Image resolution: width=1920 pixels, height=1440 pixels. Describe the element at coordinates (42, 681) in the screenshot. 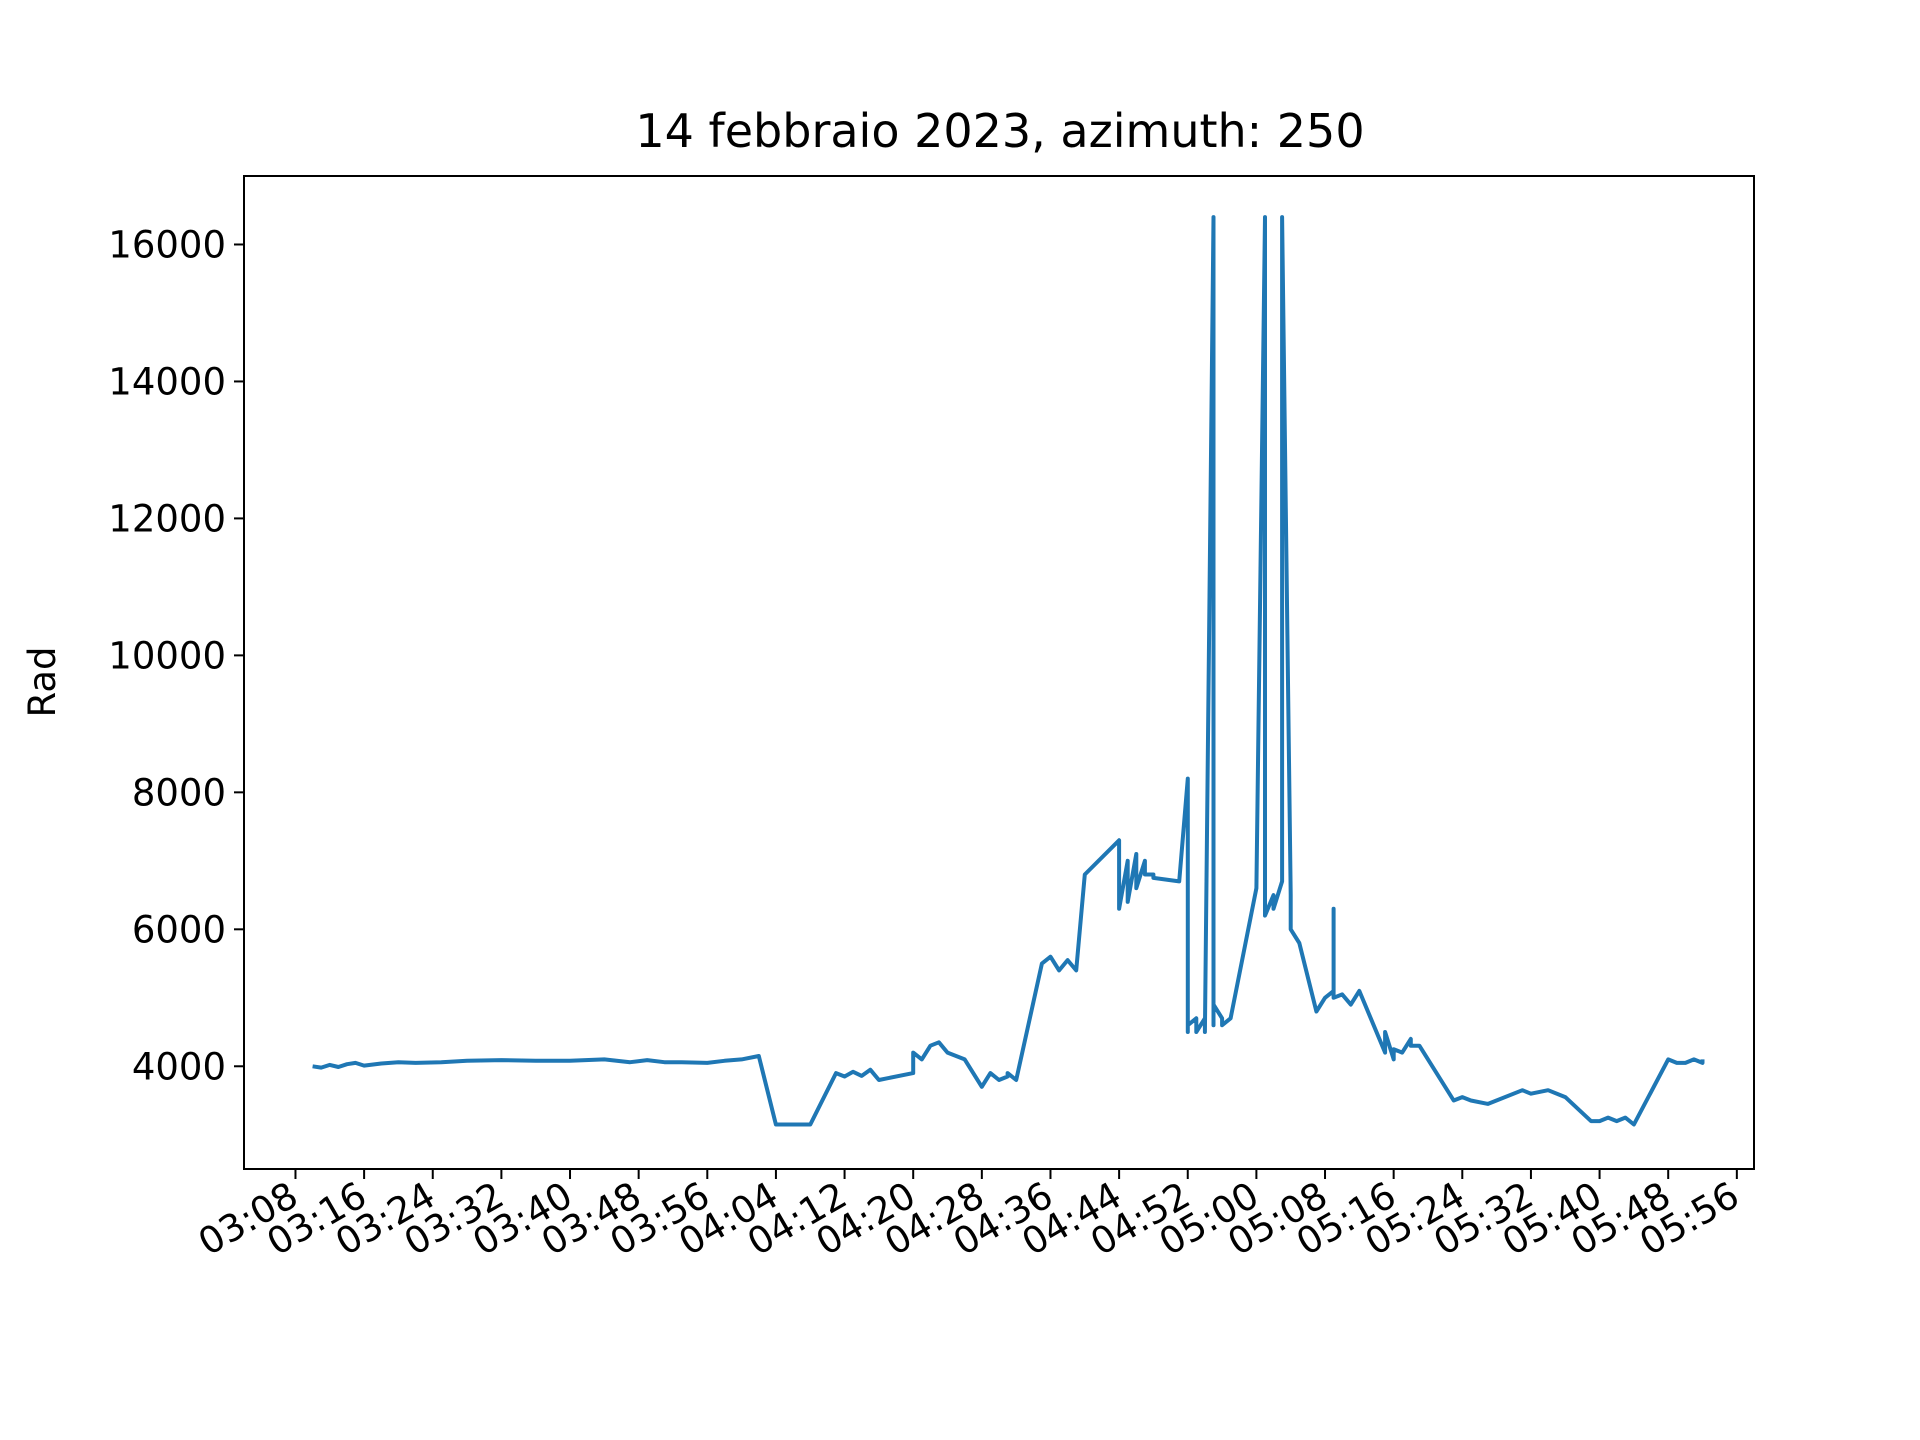

I see `y-axis-label: Rad` at that location.